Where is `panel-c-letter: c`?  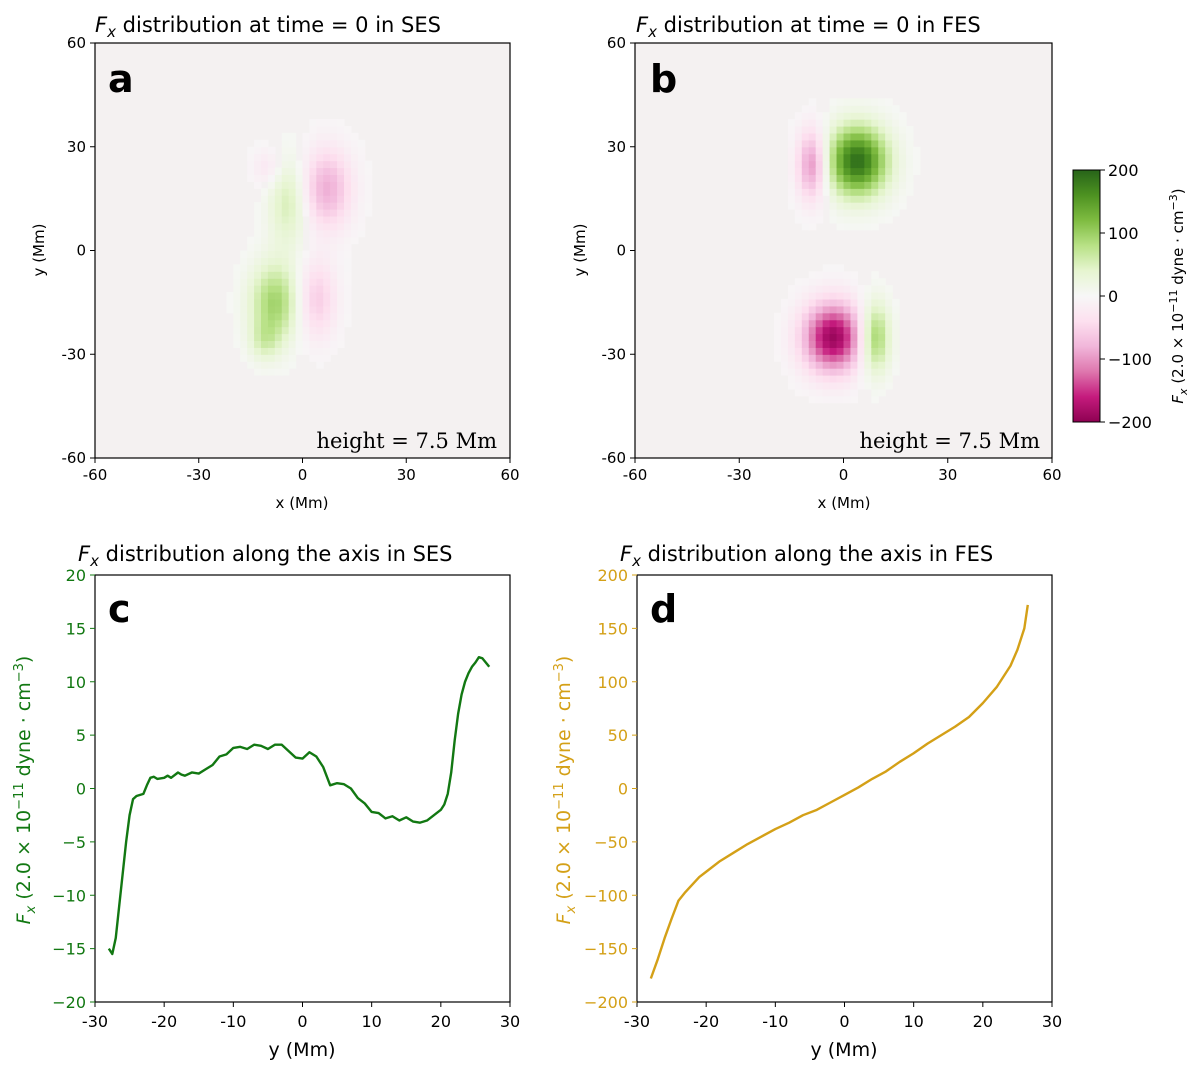 panel-c-letter: c is located at coordinates (119, 609).